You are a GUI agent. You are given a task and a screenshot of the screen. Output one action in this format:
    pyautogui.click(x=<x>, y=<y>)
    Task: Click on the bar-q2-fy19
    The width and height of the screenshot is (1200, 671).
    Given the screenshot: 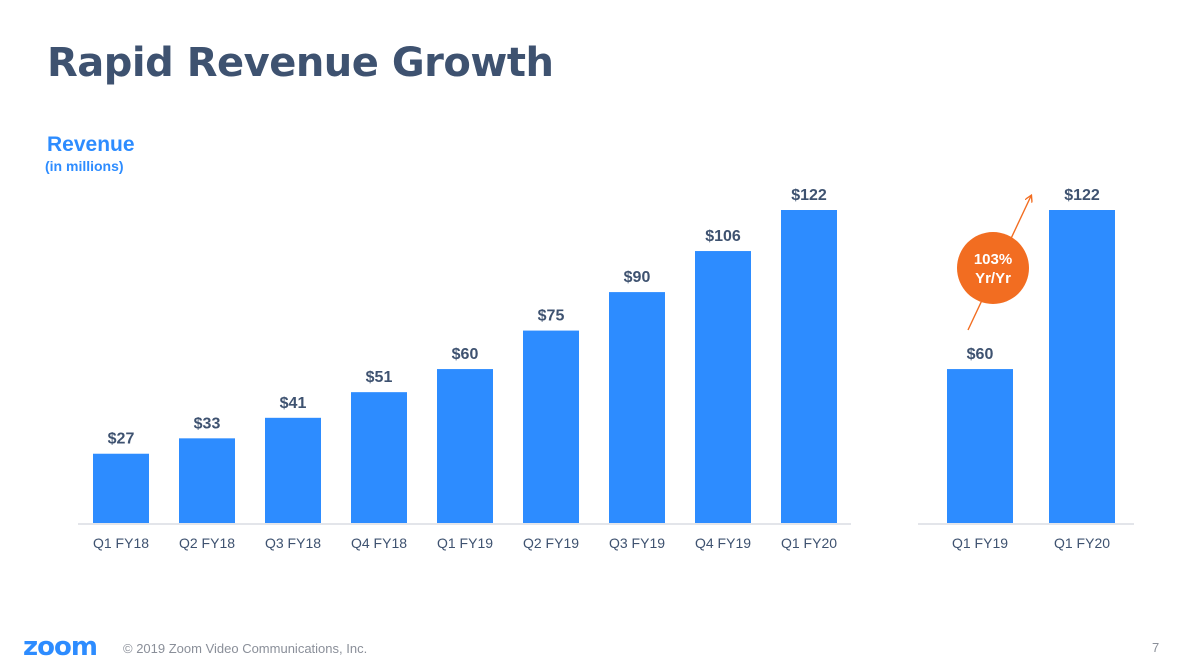 What is the action you would take?
    pyautogui.click(x=551, y=426)
    